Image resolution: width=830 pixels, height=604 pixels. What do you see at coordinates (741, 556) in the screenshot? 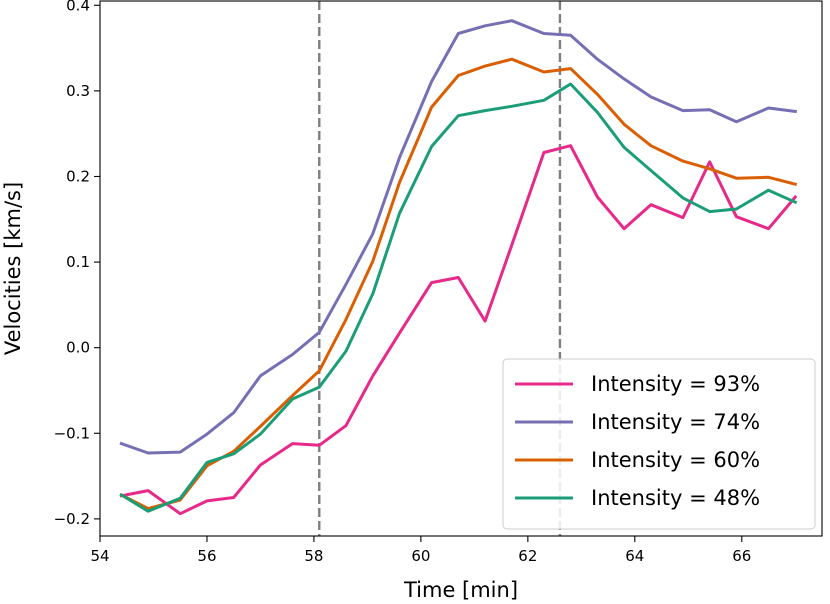
I see `x-tick-label: 66` at bounding box center [741, 556].